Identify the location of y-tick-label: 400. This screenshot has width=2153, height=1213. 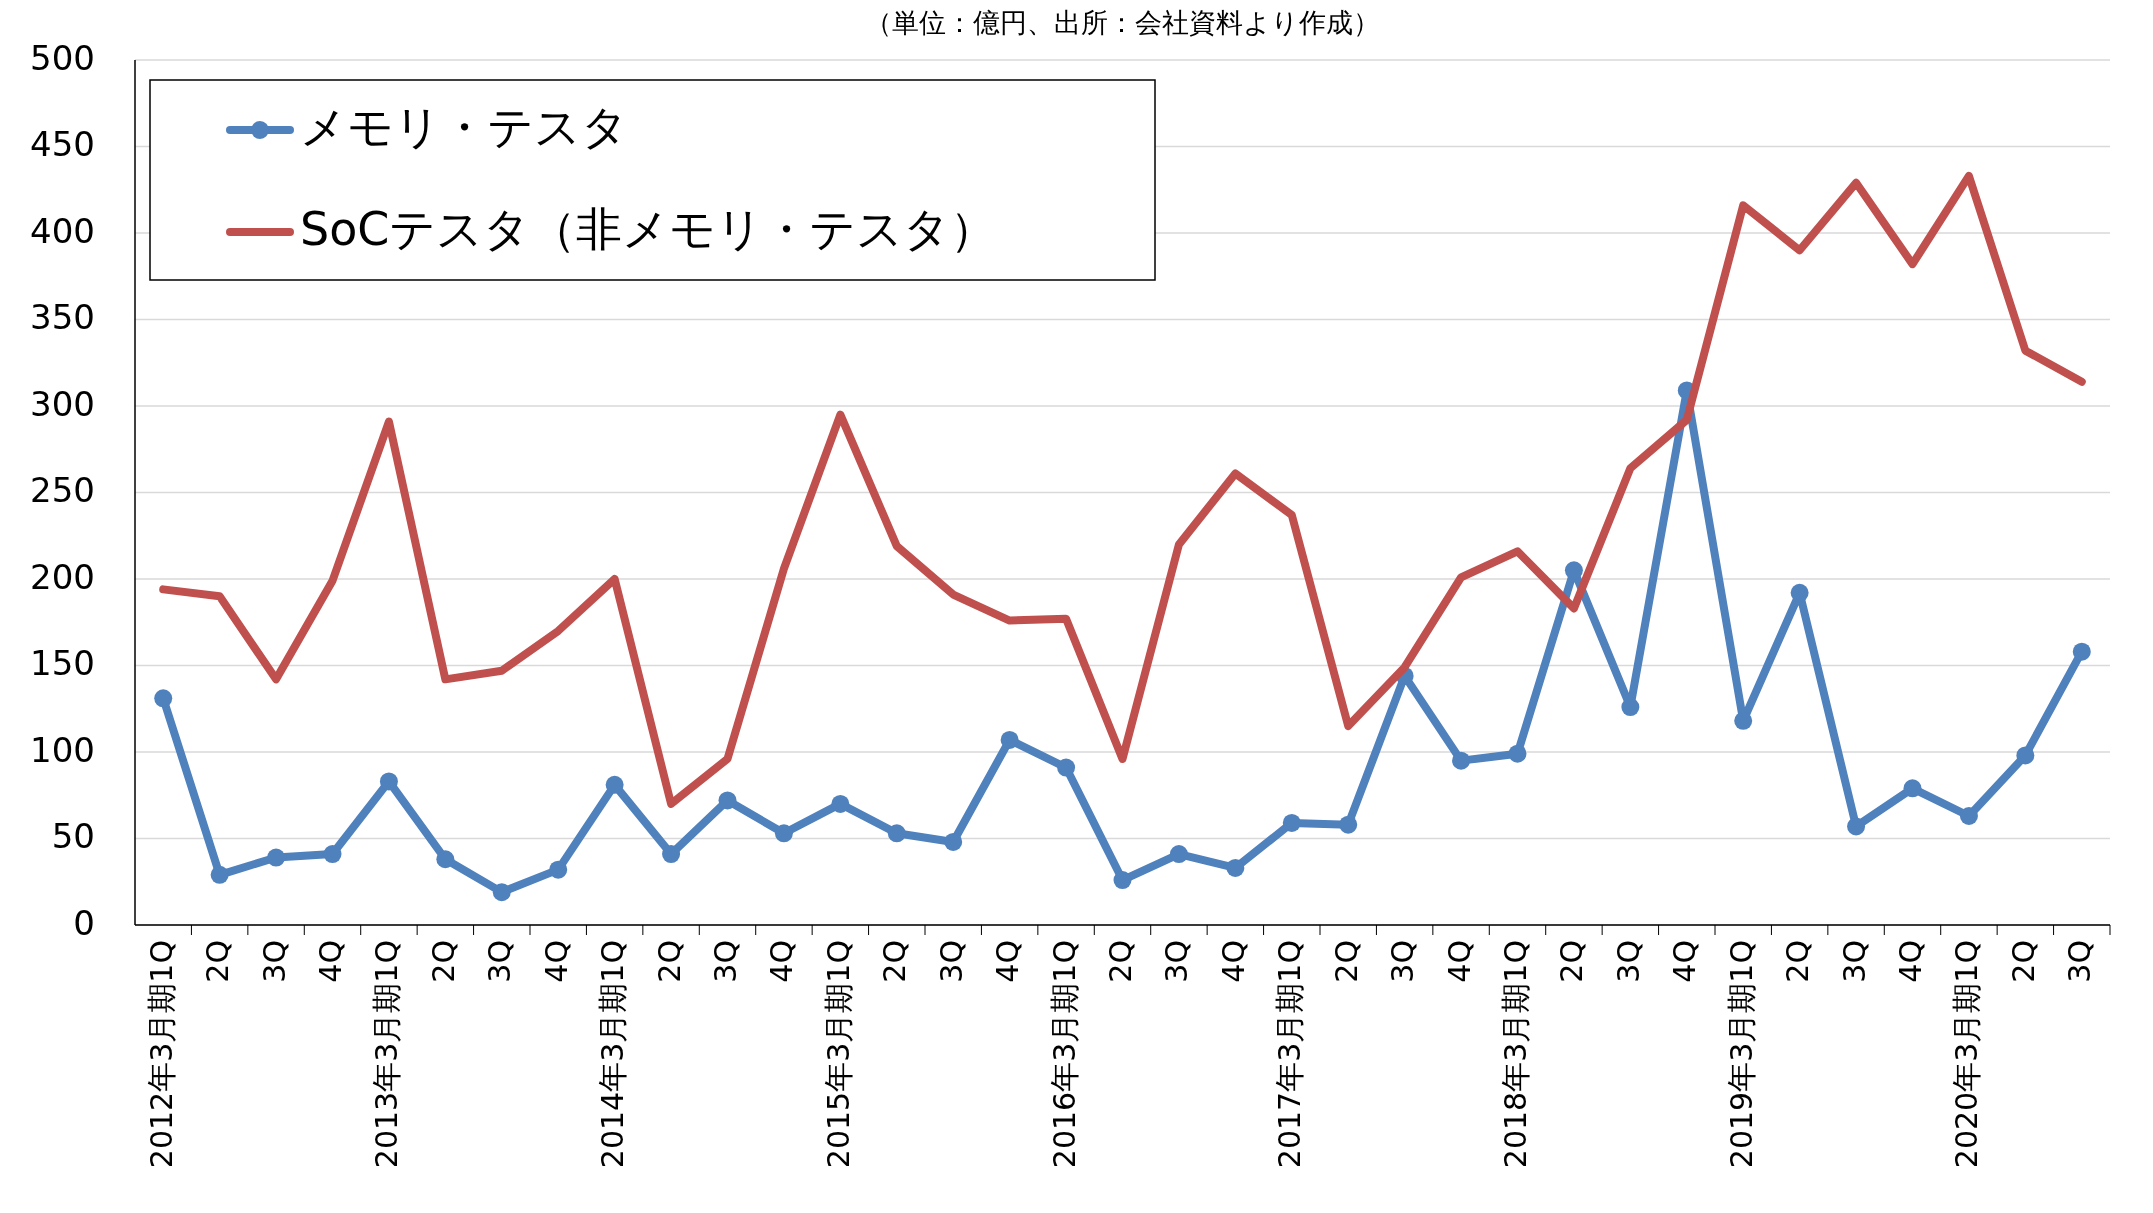
(62, 230).